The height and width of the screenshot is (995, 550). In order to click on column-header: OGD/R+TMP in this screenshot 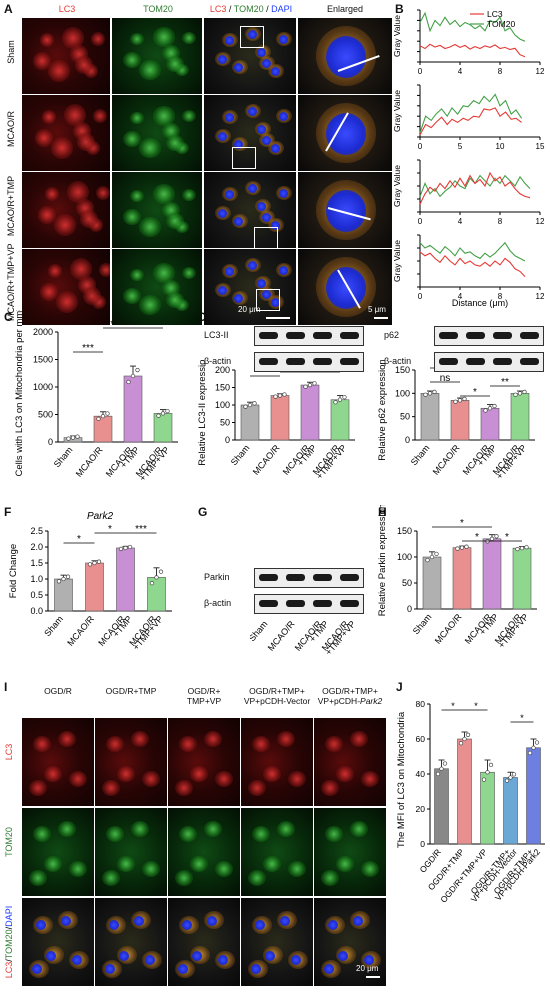, I will do `click(131, 691)`.